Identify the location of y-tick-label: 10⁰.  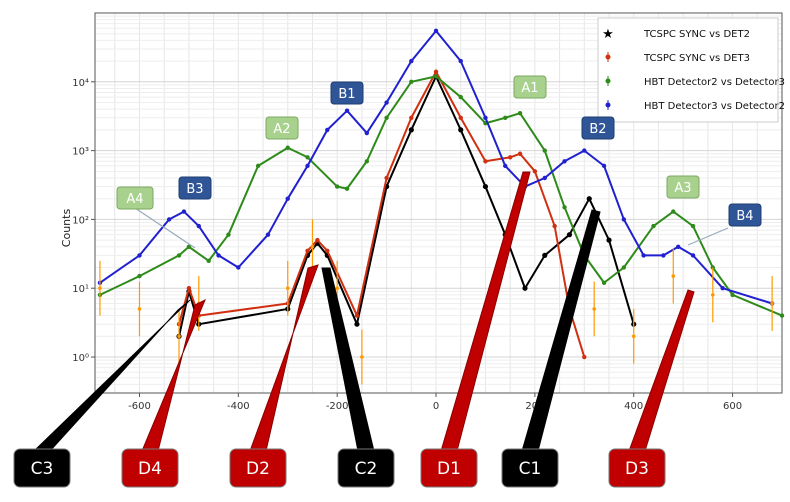
(80, 358).